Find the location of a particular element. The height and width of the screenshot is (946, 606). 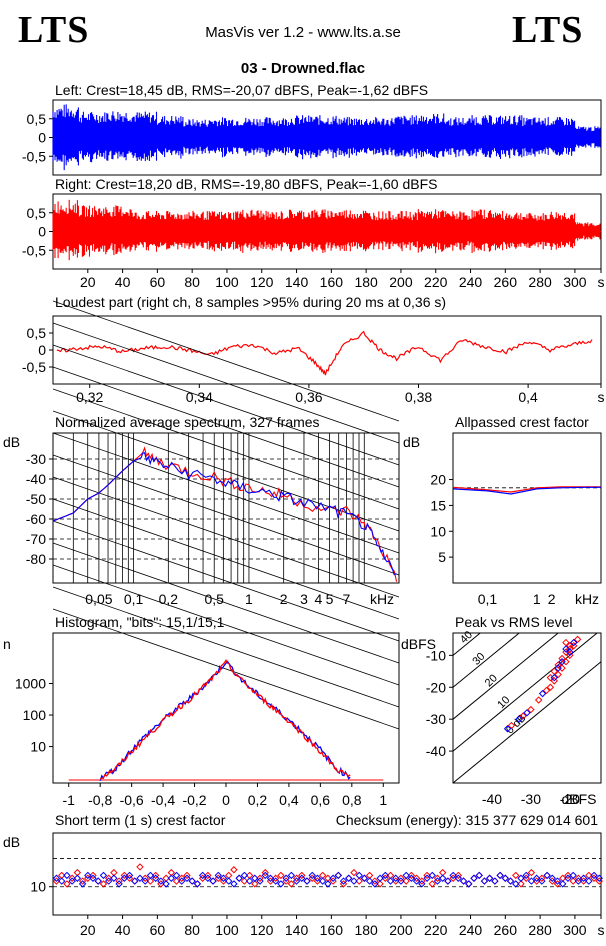

chart-title-allpassed-crest: Allpassed crest factor is located at coordinates (522, 422).